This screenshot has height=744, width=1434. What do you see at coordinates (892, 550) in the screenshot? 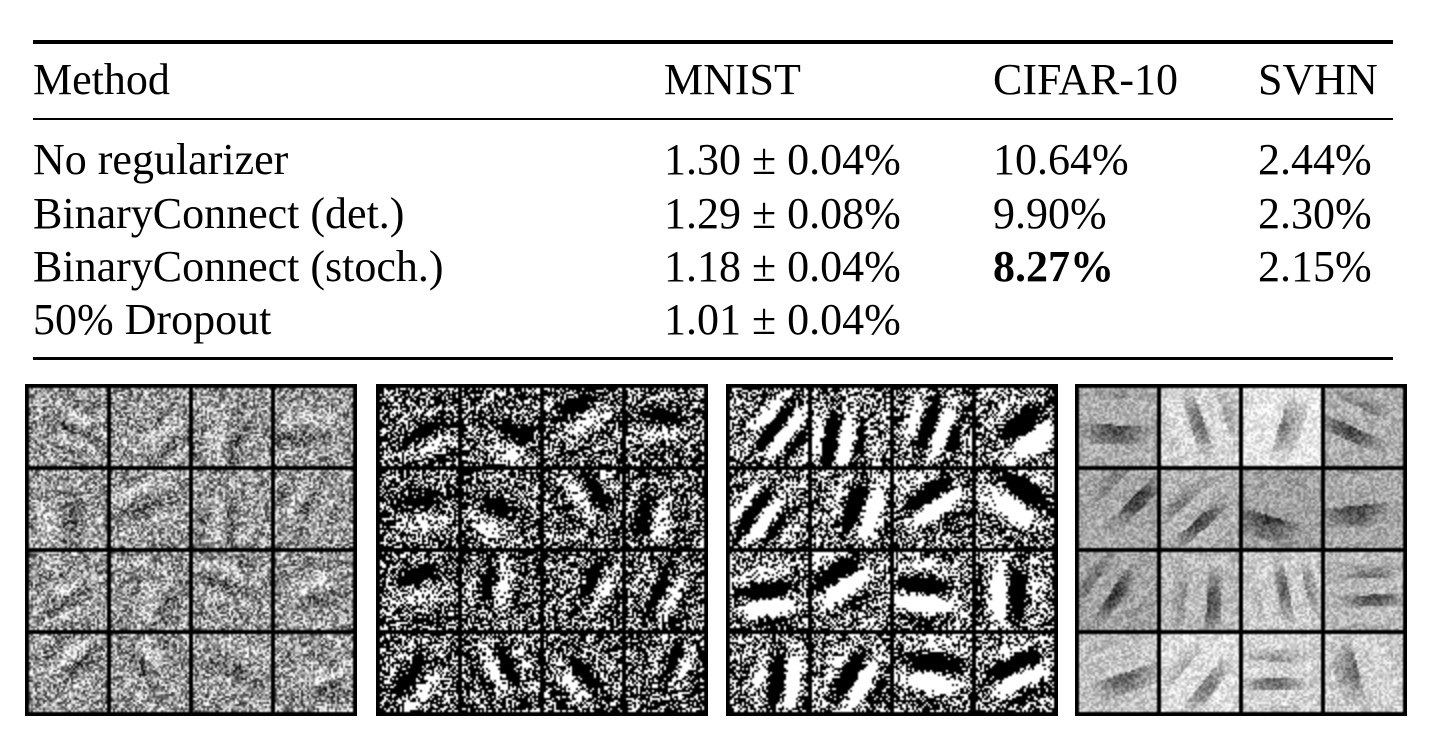
I see `filter-panel-binary-strokes` at bounding box center [892, 550].